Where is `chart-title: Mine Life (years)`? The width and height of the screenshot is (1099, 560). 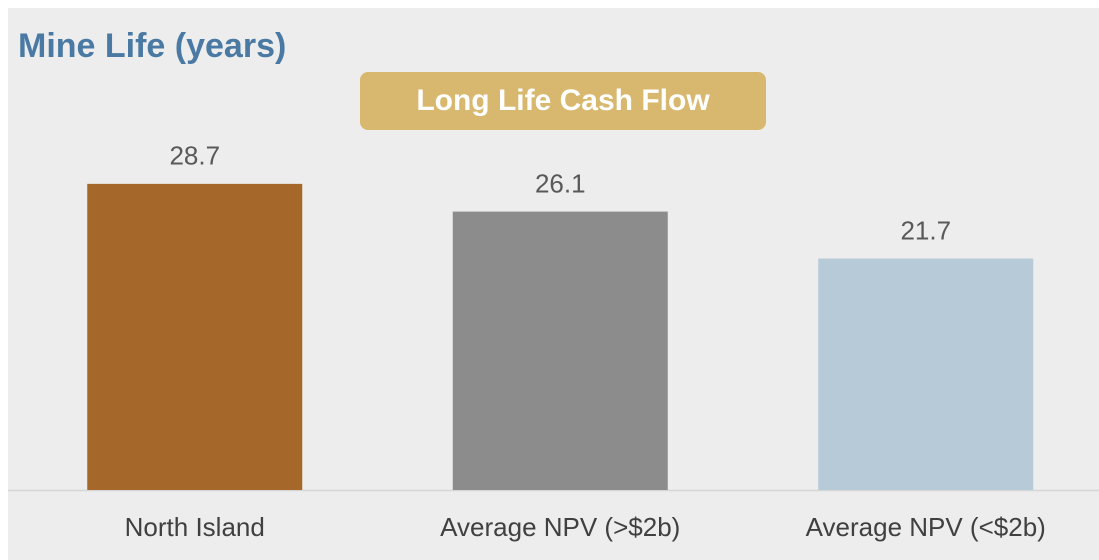 chart-title: Mine Life (years) is located at coordinates (152, 46).